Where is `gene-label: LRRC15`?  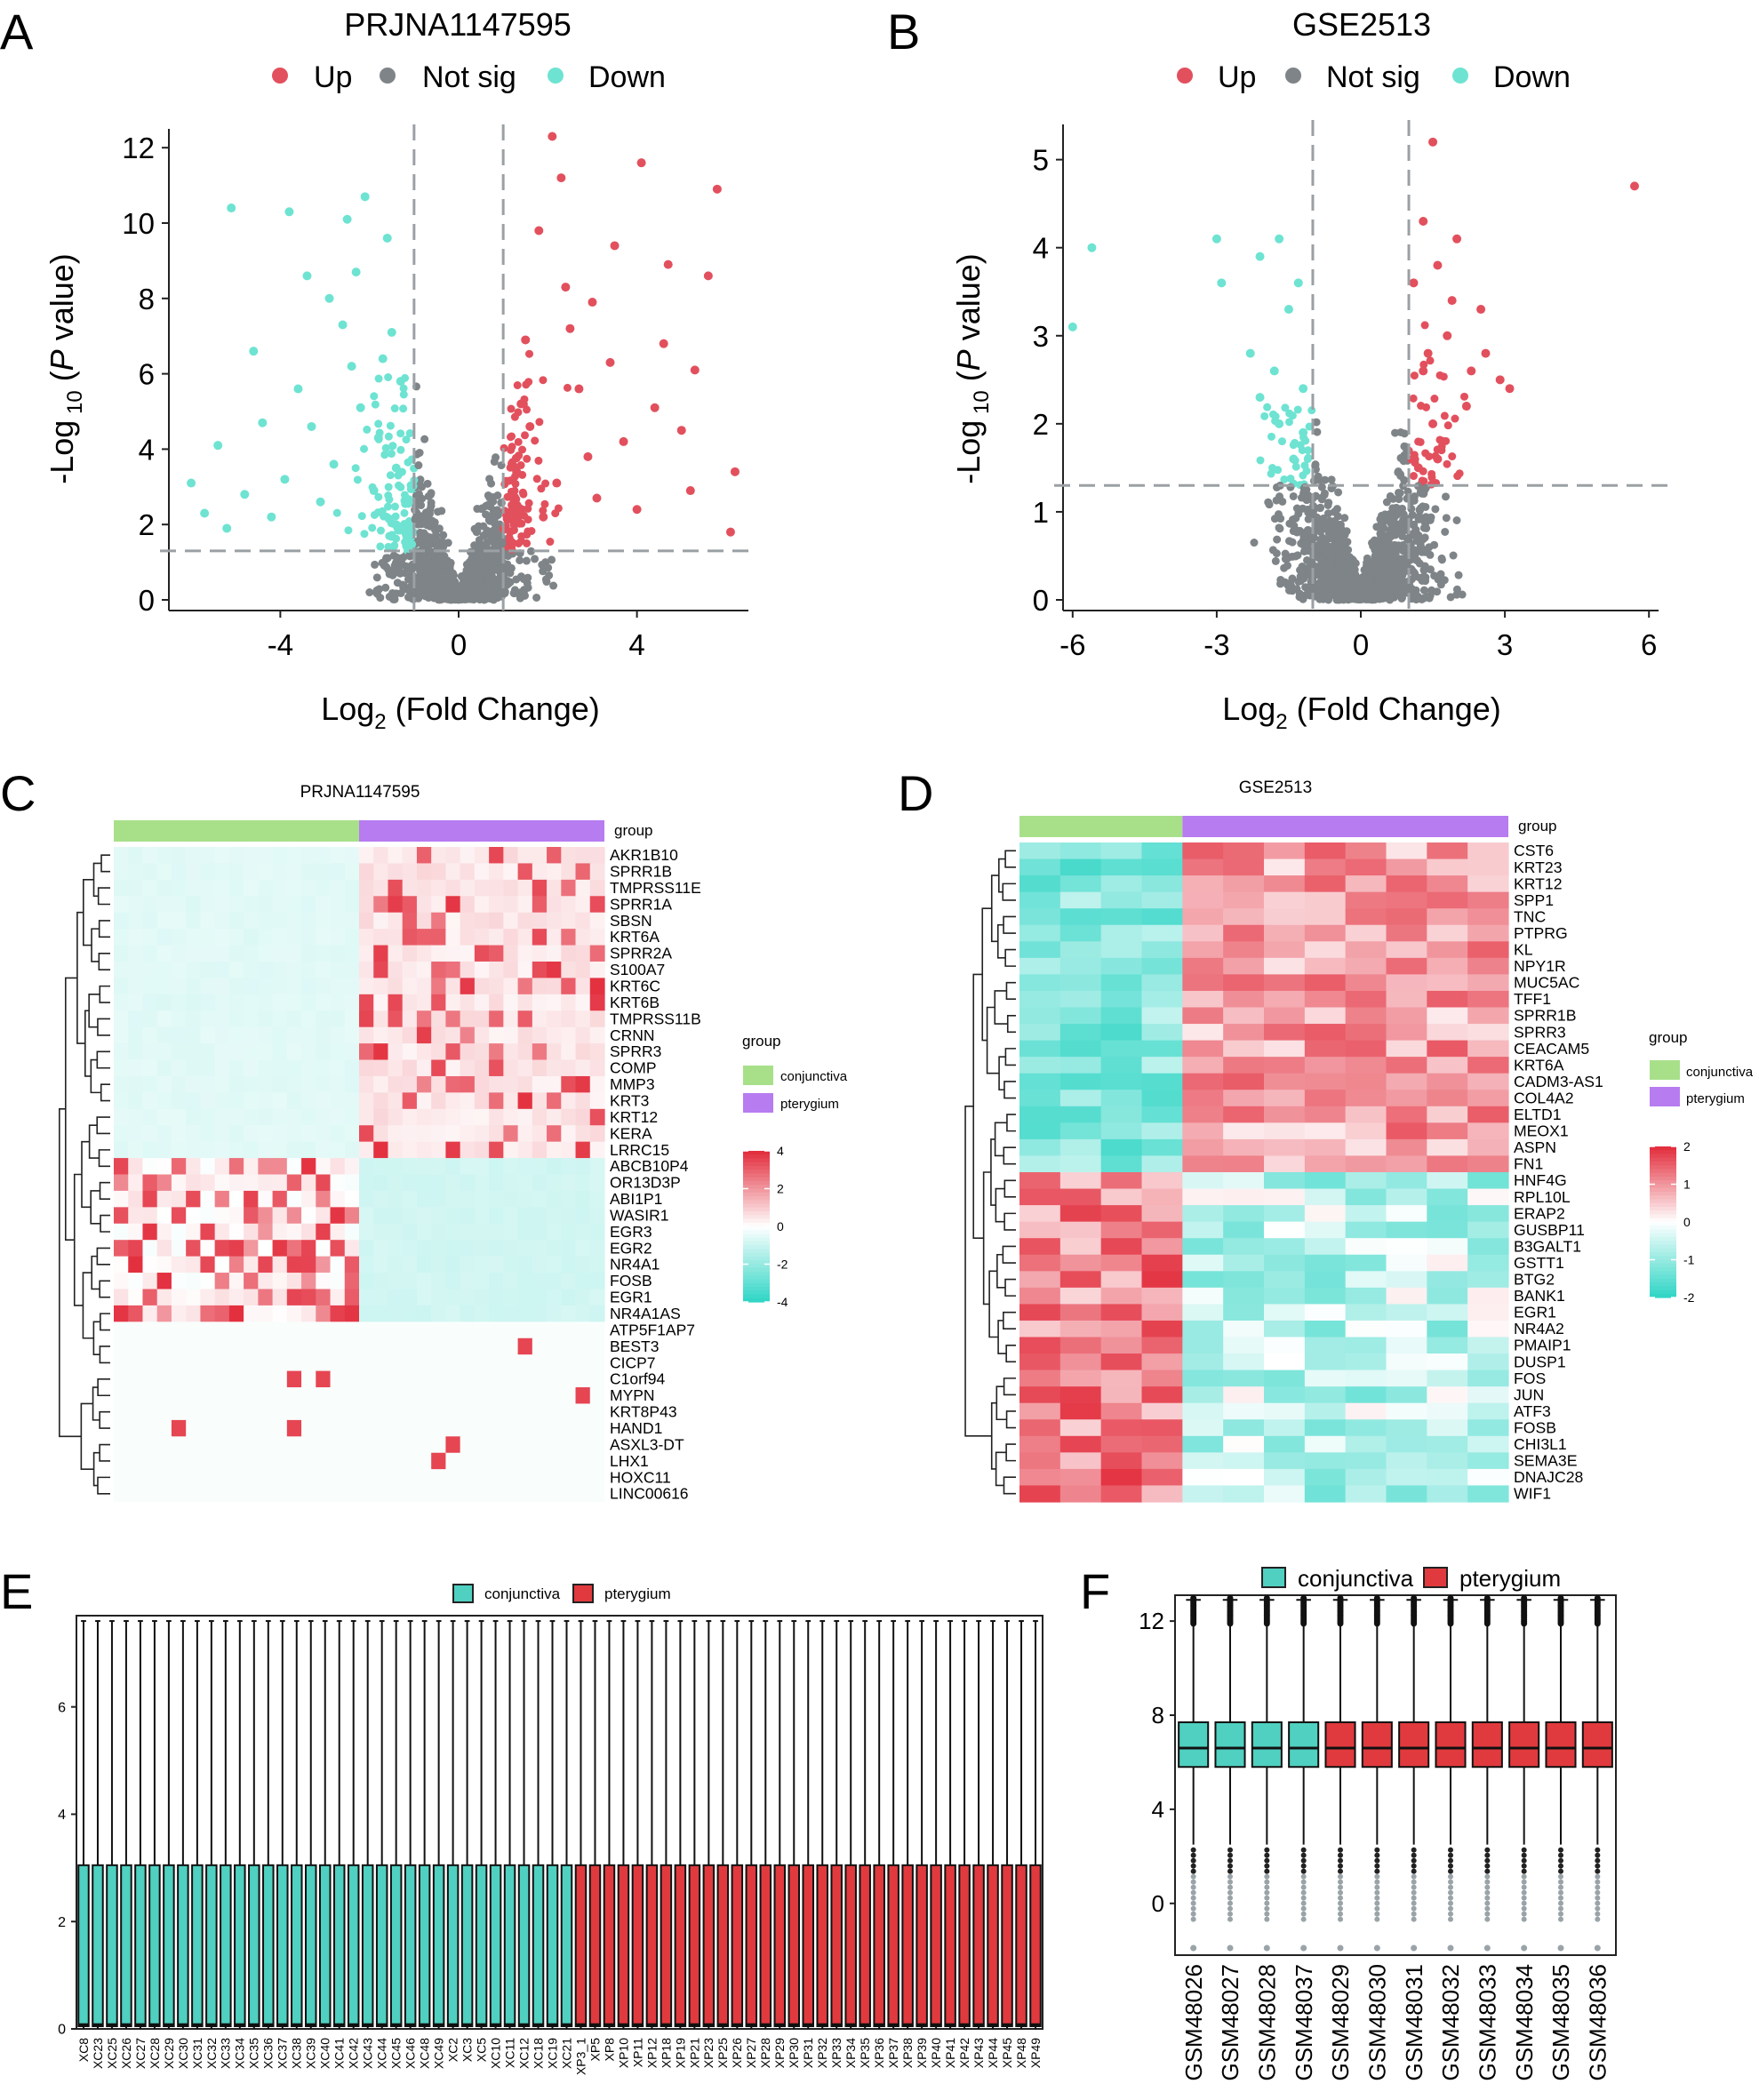
gene-label: LRRC15 is located at coordinates (639, 1150).